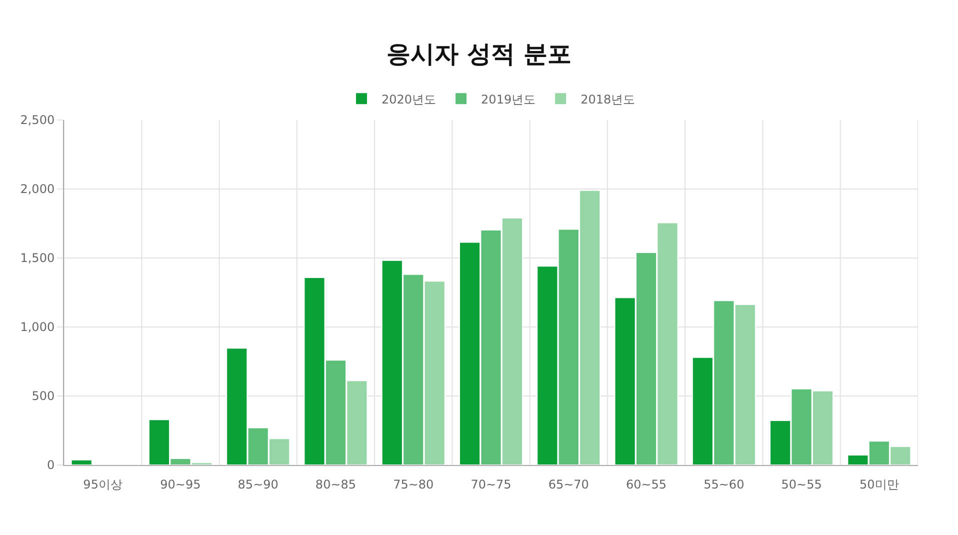 Image resolution: width=958 pixels, height=535 pixels. I want to click on x-tick-label: 85~90, so click(258, 484).